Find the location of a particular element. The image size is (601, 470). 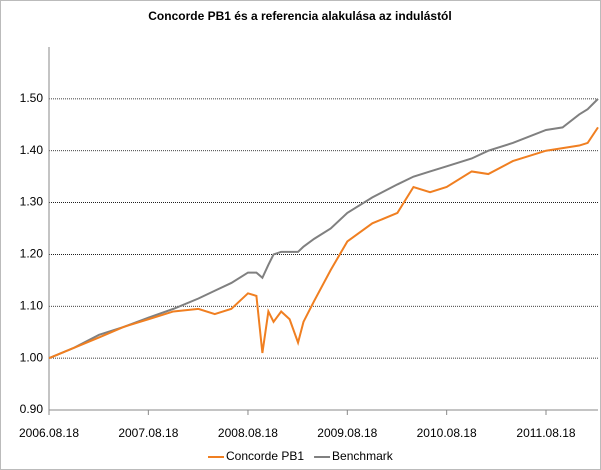

x-tick-label: 2011.08.18 is located at coordinates (545, 433).